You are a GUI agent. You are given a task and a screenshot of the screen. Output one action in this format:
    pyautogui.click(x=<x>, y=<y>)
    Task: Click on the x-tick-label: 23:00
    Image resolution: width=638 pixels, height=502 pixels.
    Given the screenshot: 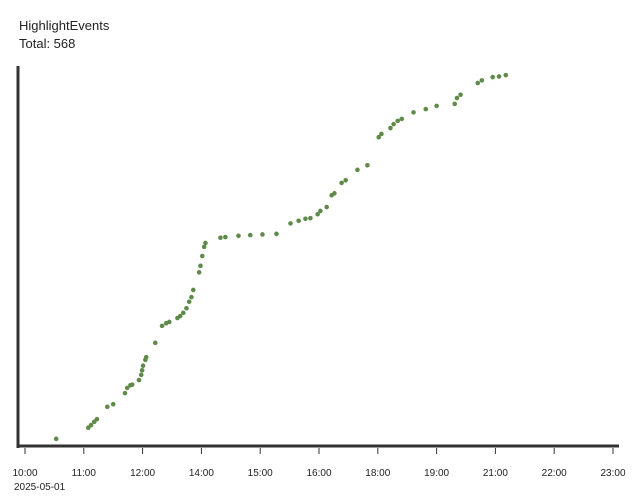 What is the action you would take?
    pyautogui.click(x=612, y=473)
    